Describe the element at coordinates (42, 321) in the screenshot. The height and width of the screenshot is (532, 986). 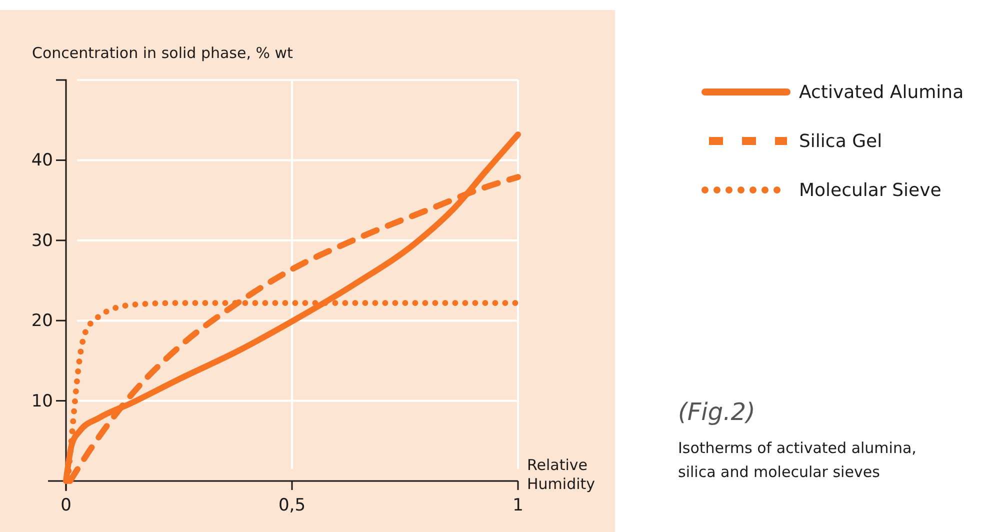
I see `y-tick-label: 20` at that location.